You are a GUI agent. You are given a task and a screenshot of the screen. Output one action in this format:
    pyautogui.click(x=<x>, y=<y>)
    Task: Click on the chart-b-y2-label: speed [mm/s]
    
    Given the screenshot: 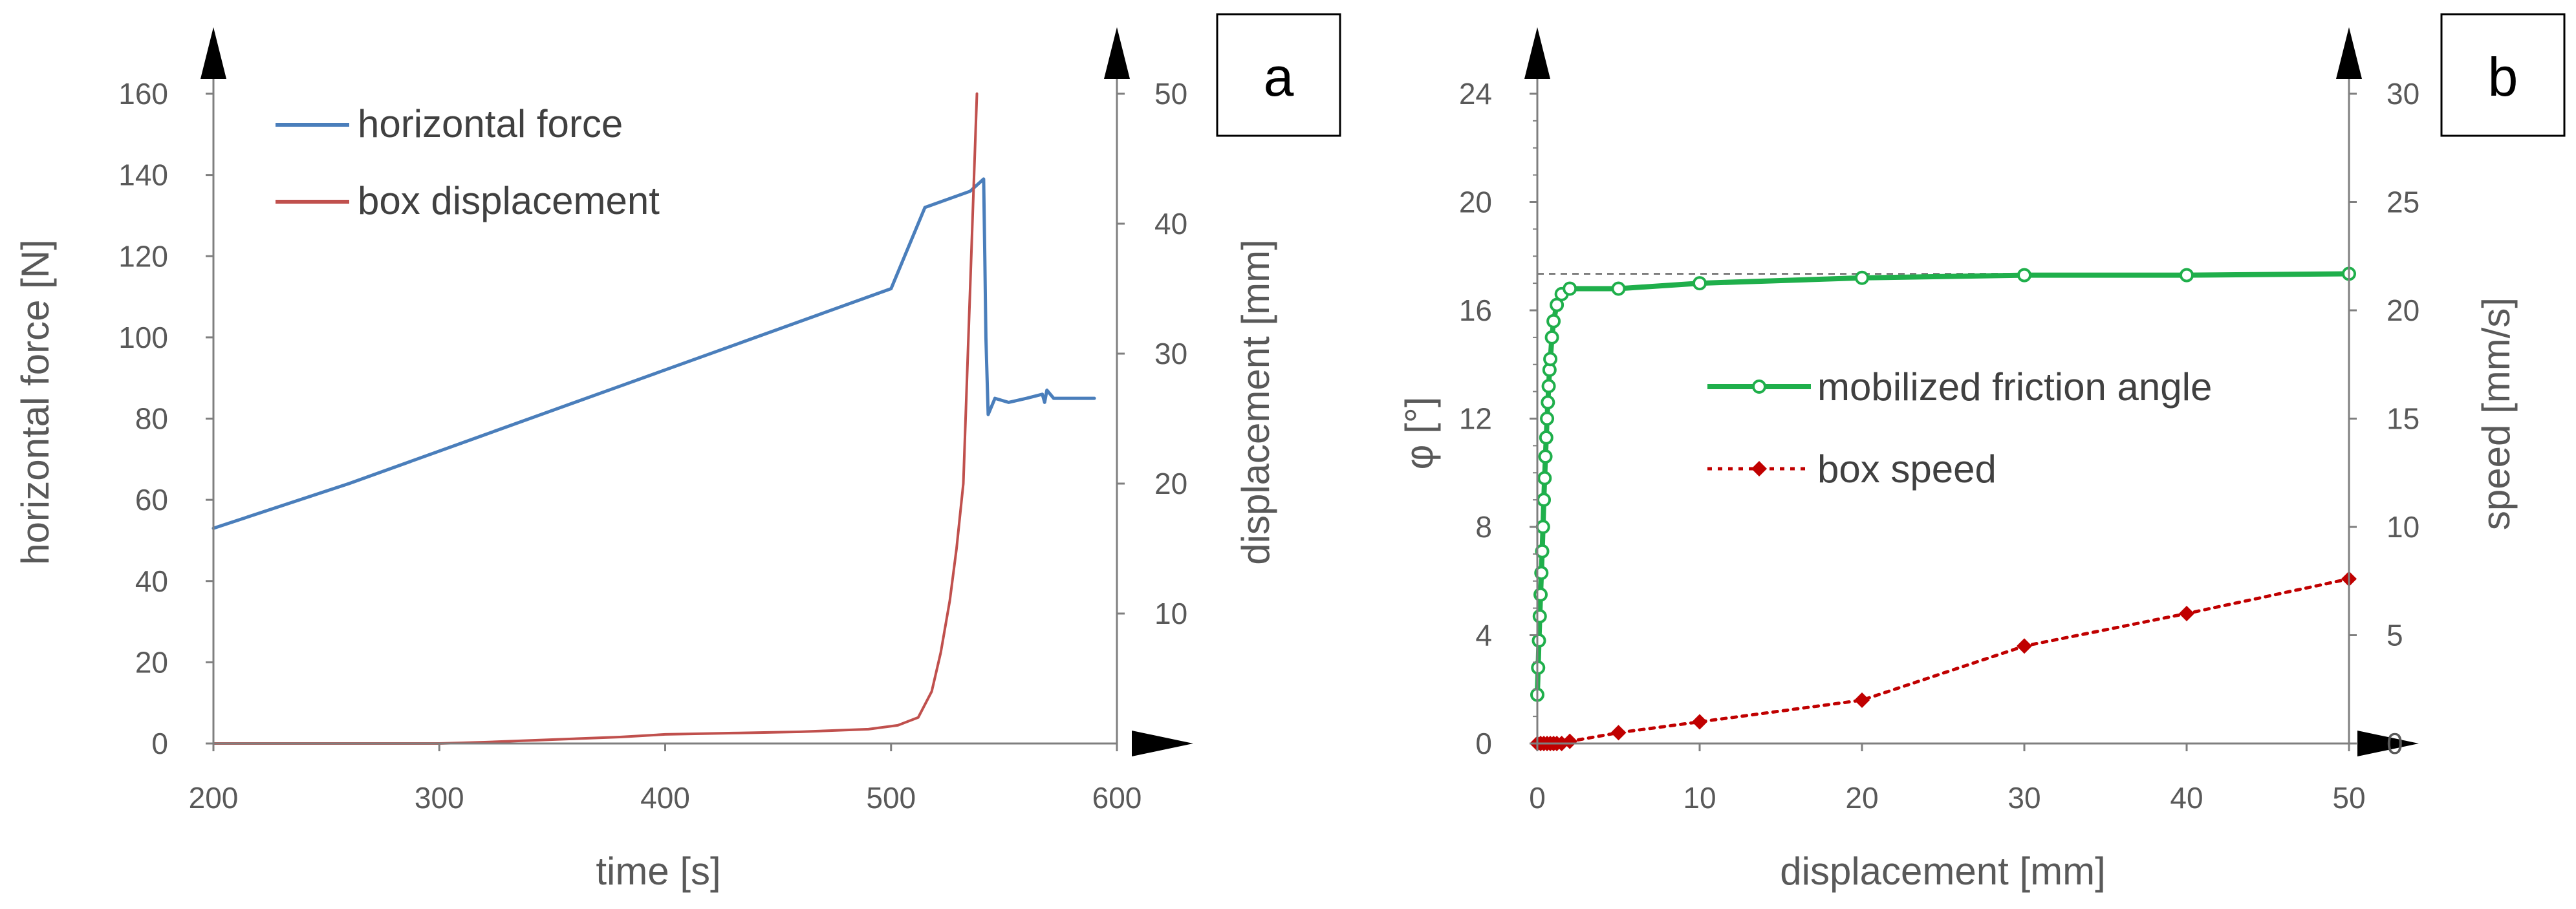 What is the action you would take?
    pyautogui.click(x=2496, y=413)
    